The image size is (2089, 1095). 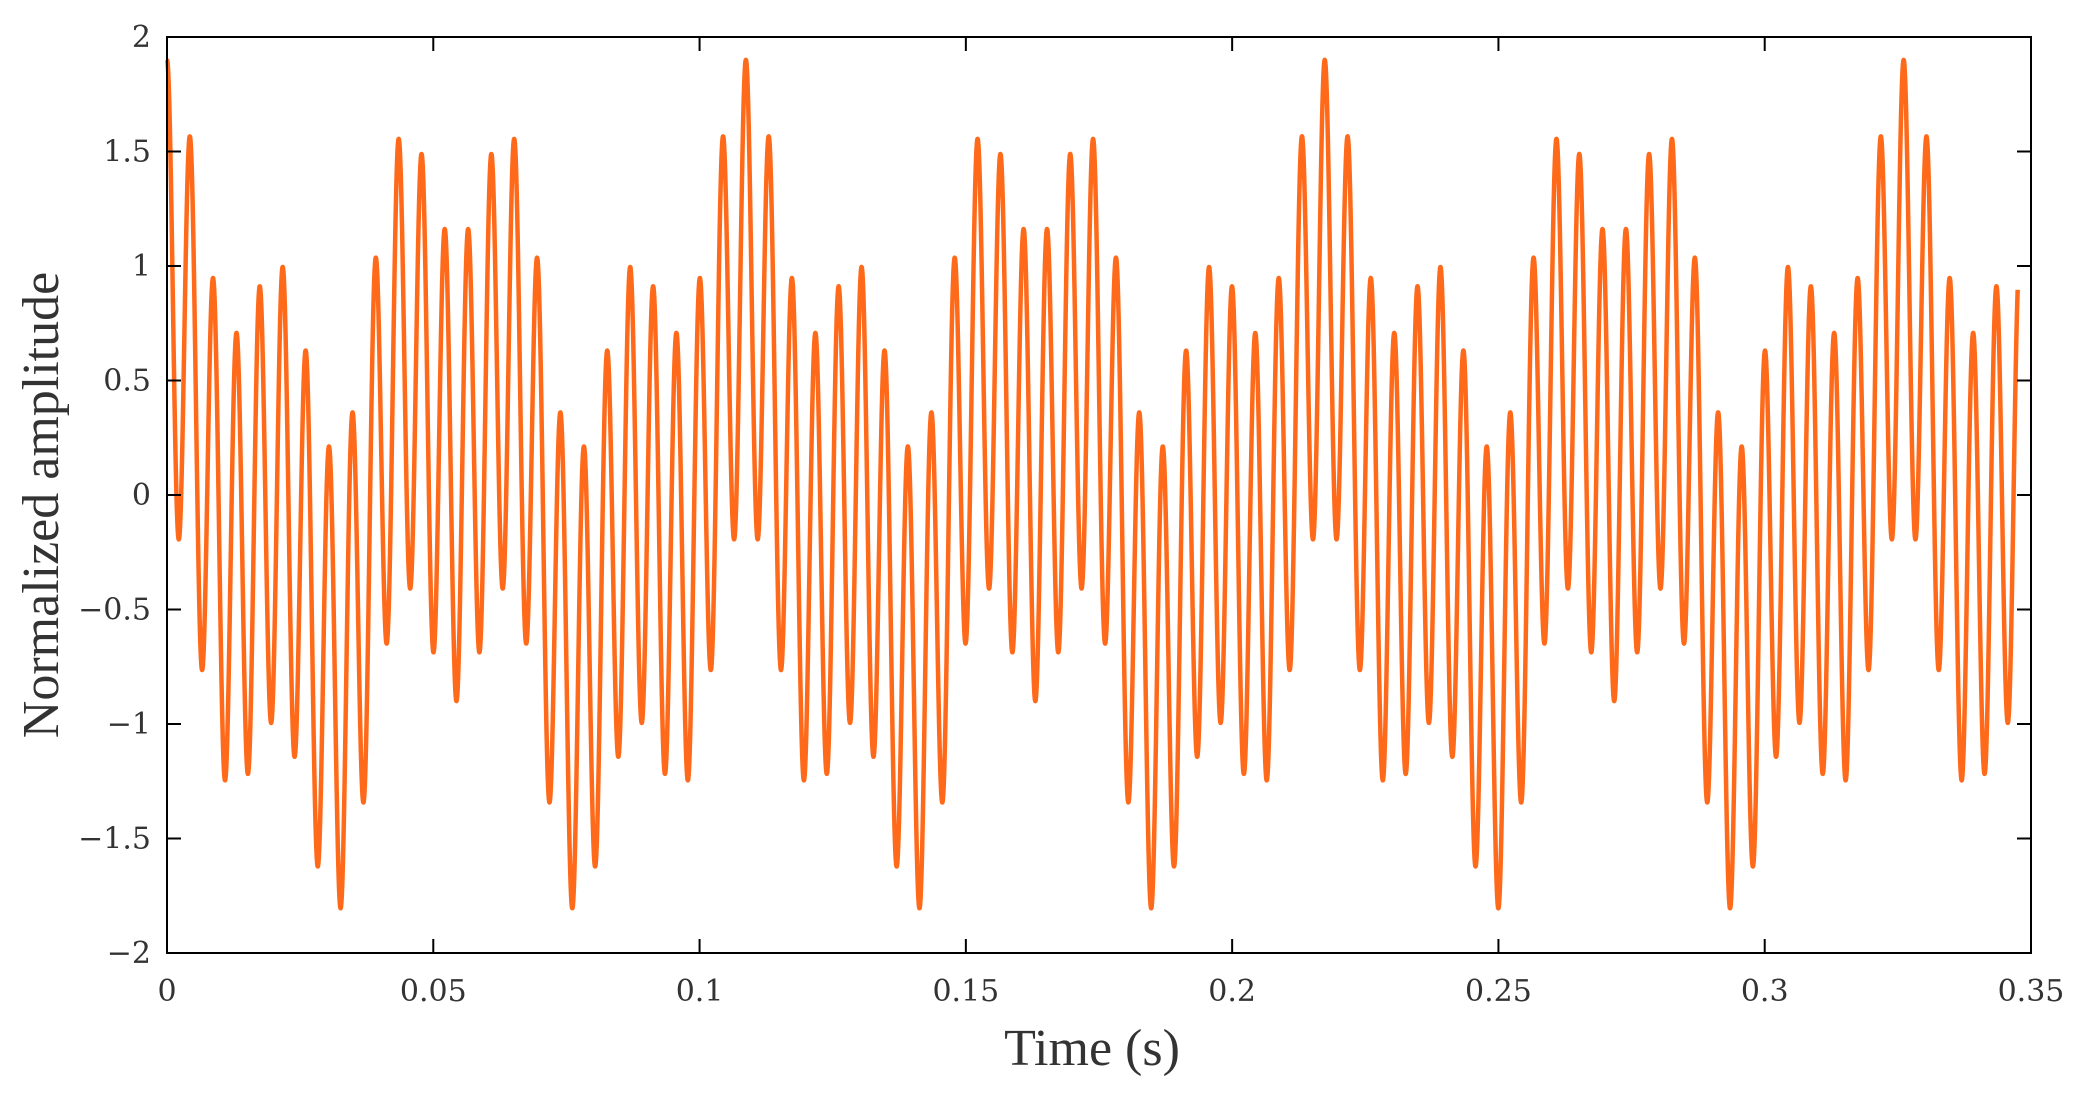 What do you see at coordinates (2031, 991) in the screenshot?
I see `x-tick-label: 0.35` at bounding box center [2031, 991].